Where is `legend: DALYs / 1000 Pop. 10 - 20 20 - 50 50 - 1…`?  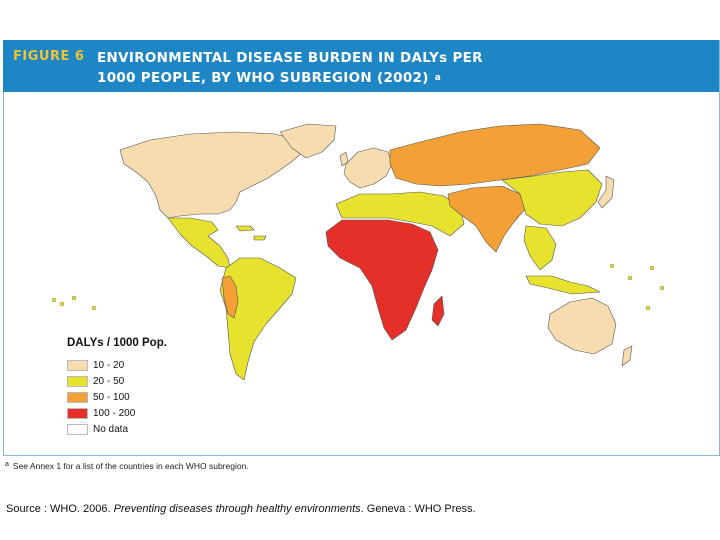 legend: DALYs / 1000 Pop. 10 - 20 20 - 50 50 - 1… is located at coordinates (117, 387).